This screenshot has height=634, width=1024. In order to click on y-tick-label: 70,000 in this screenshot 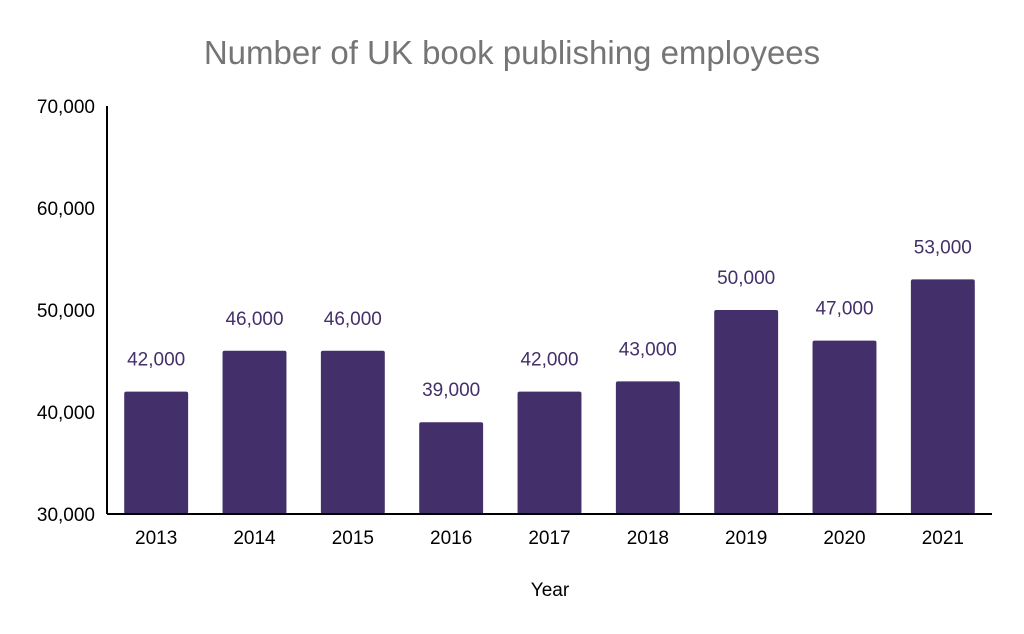, I will do `click(66, 107)`.